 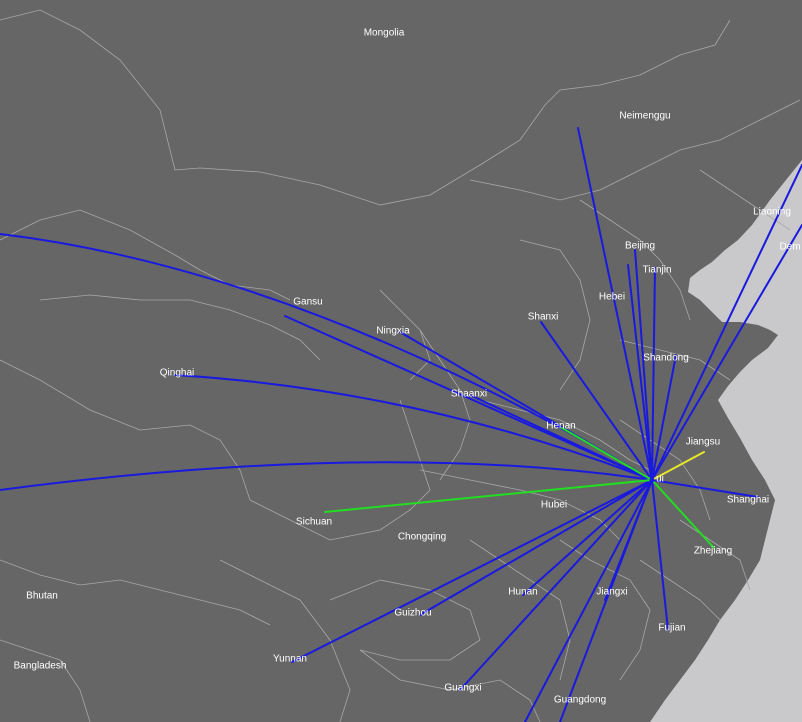 I want to click on border-shandong, so click(x=675, y=360).